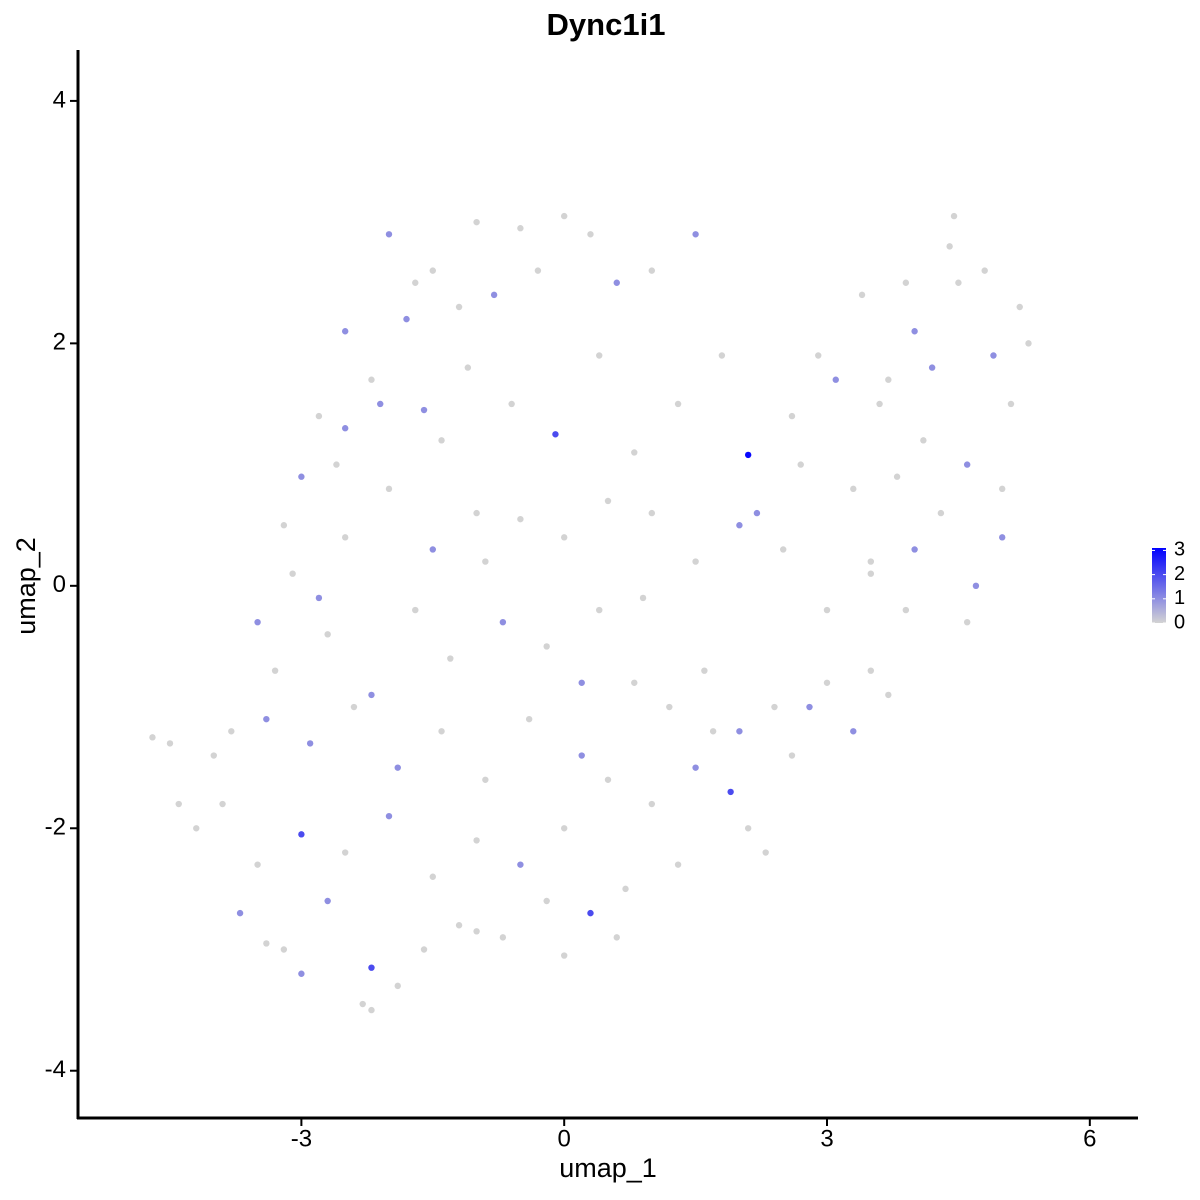 The image size is (1200, 1200). I want to click on x-tick-label: -3, so click(301, 1138).